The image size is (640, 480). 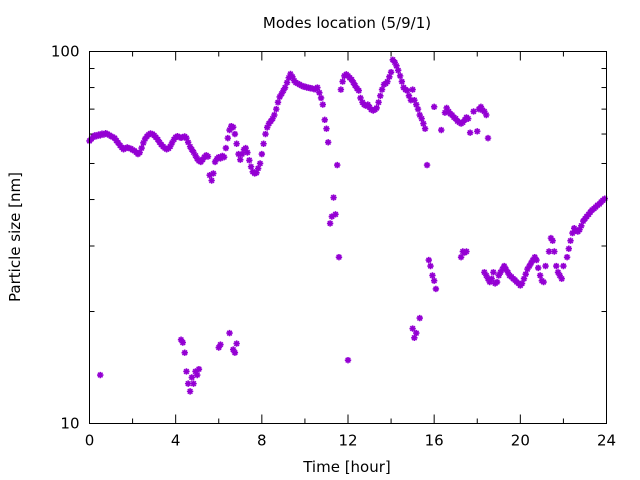 What do you see at coordinates (347, 441) in the screenshot?
I see `x-tick-label: 12` at bounding box center [347, 441].